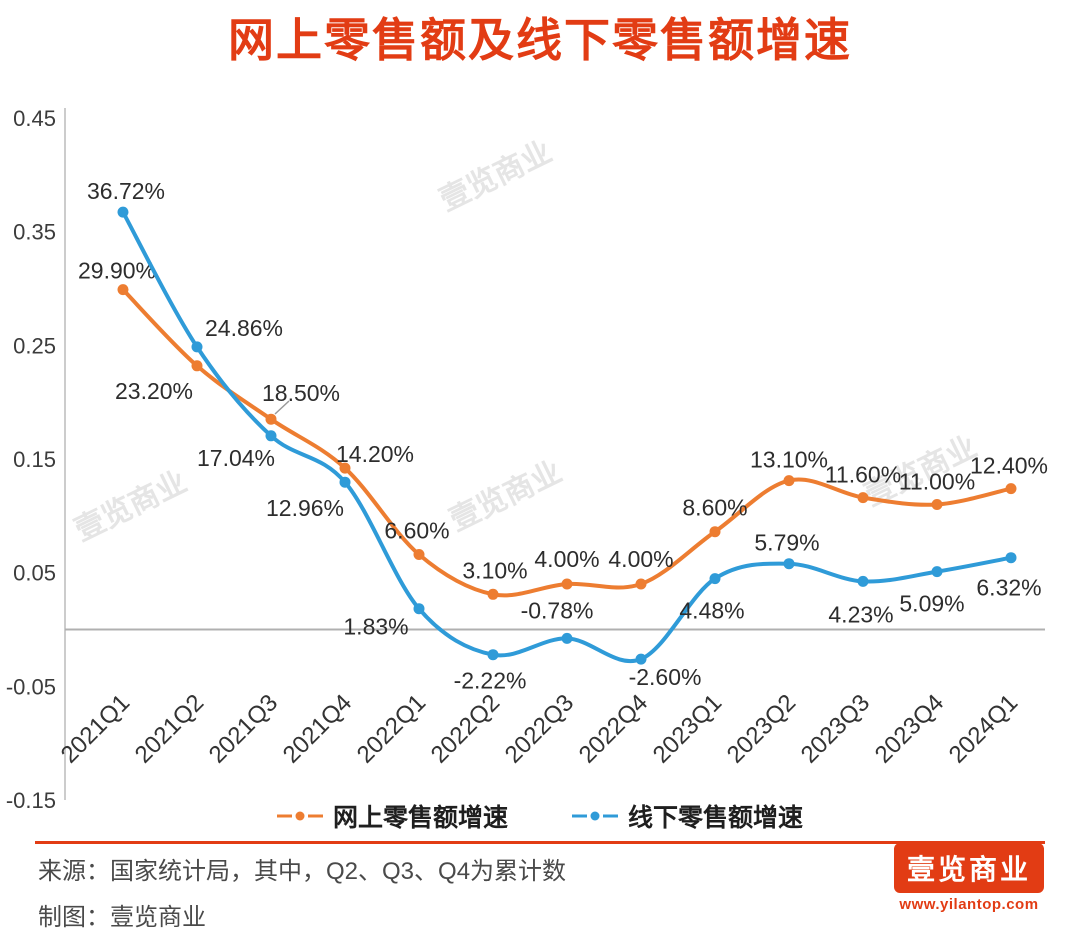 This screenshot has height=931, width=1080. Describe the element at coordinates (716, 818) in the screenshot. I see `legend-label-offline: 线下零售额增速` at that location.